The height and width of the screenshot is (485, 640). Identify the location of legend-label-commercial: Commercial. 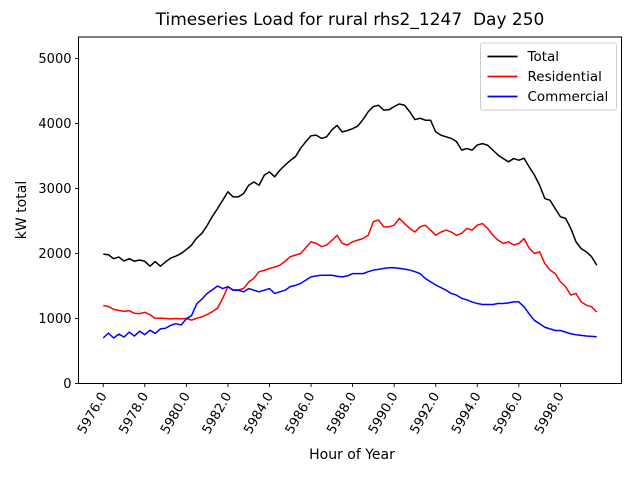
(568, 97).